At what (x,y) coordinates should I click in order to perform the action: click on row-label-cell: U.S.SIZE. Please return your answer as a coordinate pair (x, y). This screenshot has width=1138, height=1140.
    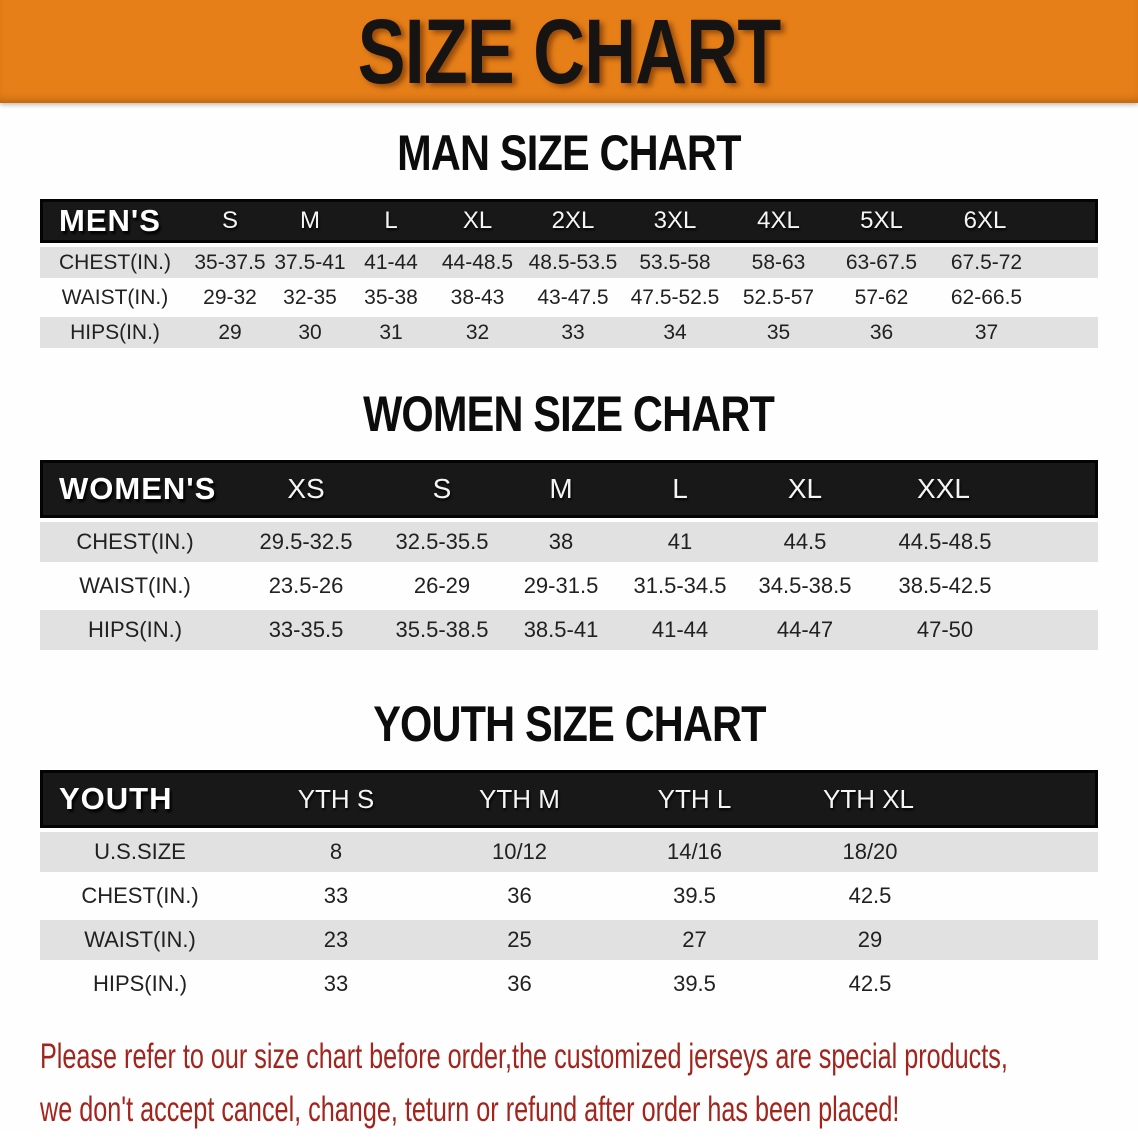
    Looking at the image, I should click on (140, 852).